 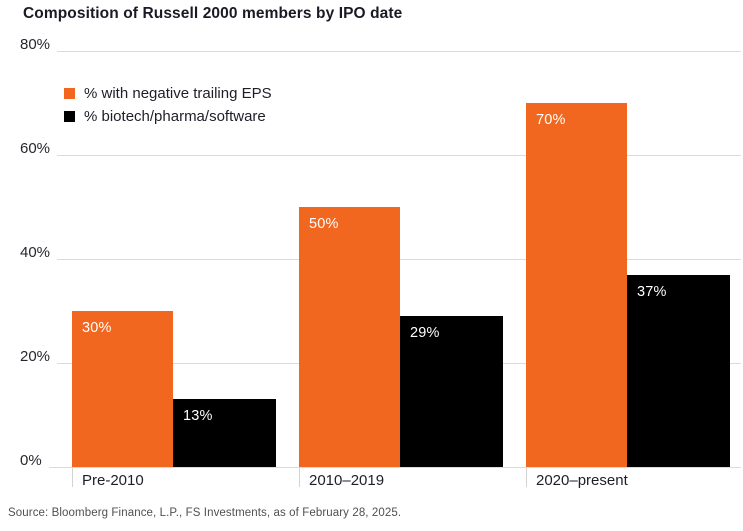 I want to click on bar-value-label: 13%, so click(x=198, y=416).